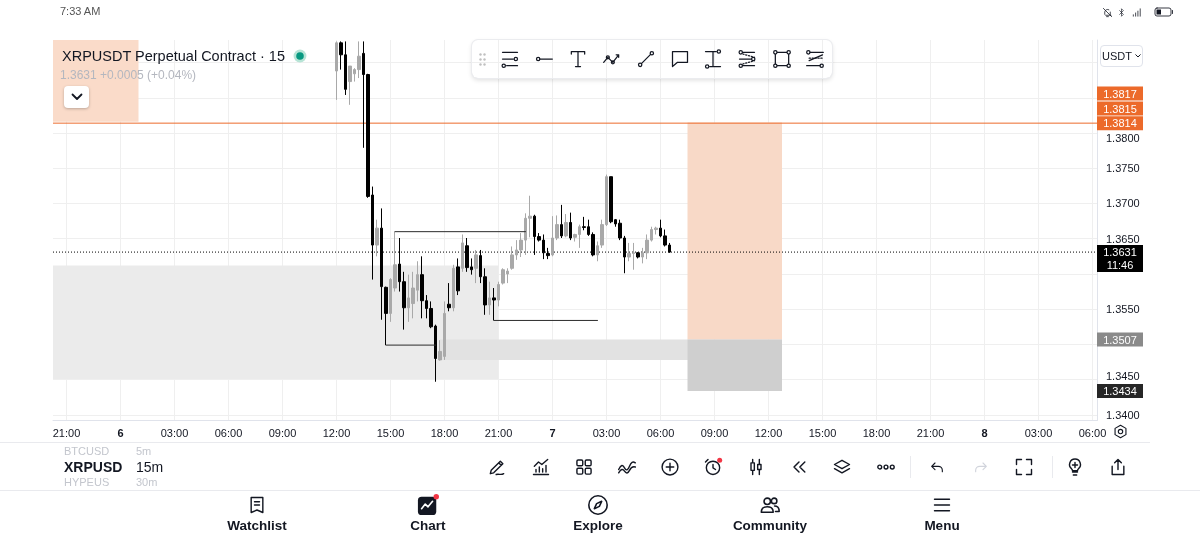 This screenshot has height=536, width=1200. What do you see at coordinates (80, 11) in the screenshot?
I see `text: 7:33 AM` at bounding box center [80, 11].